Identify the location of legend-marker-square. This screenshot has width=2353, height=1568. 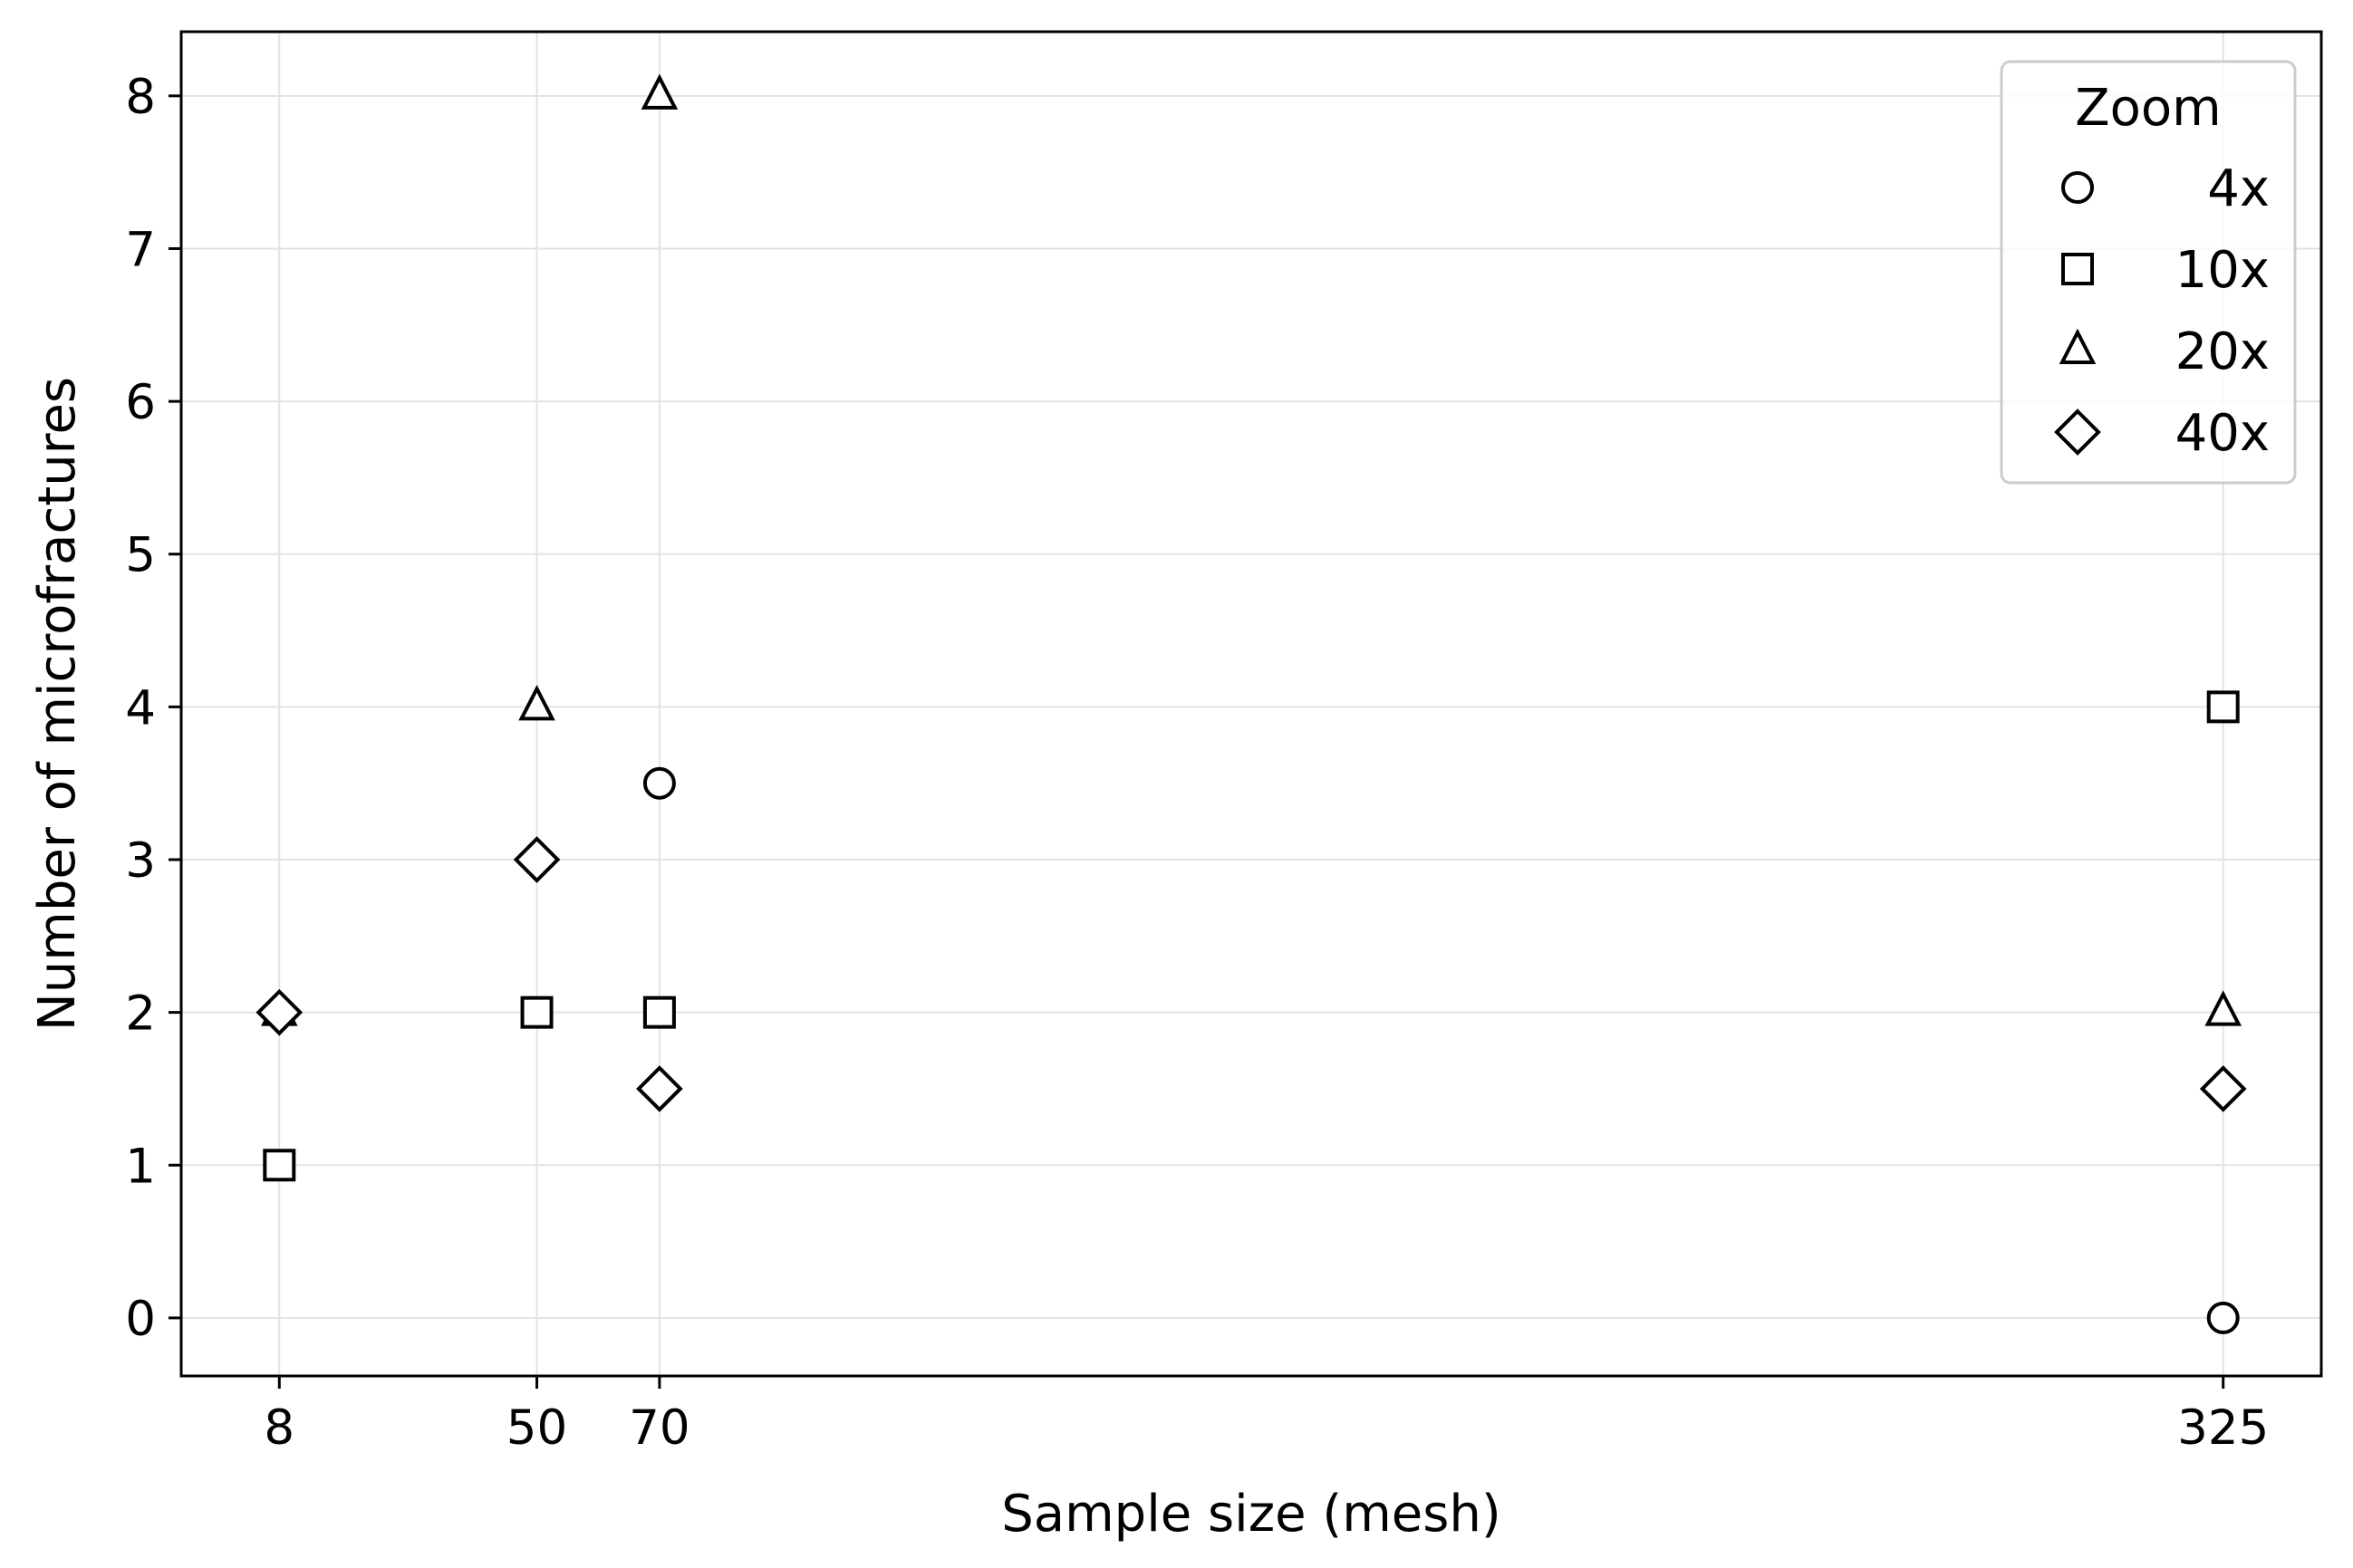
(2077, 269).